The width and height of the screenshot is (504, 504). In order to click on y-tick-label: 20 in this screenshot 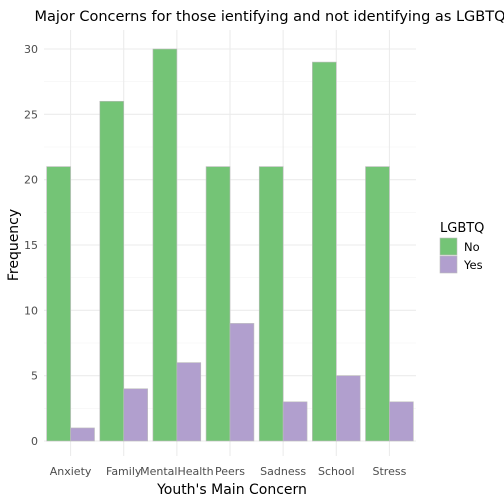, I will do `click(31, 180)`.